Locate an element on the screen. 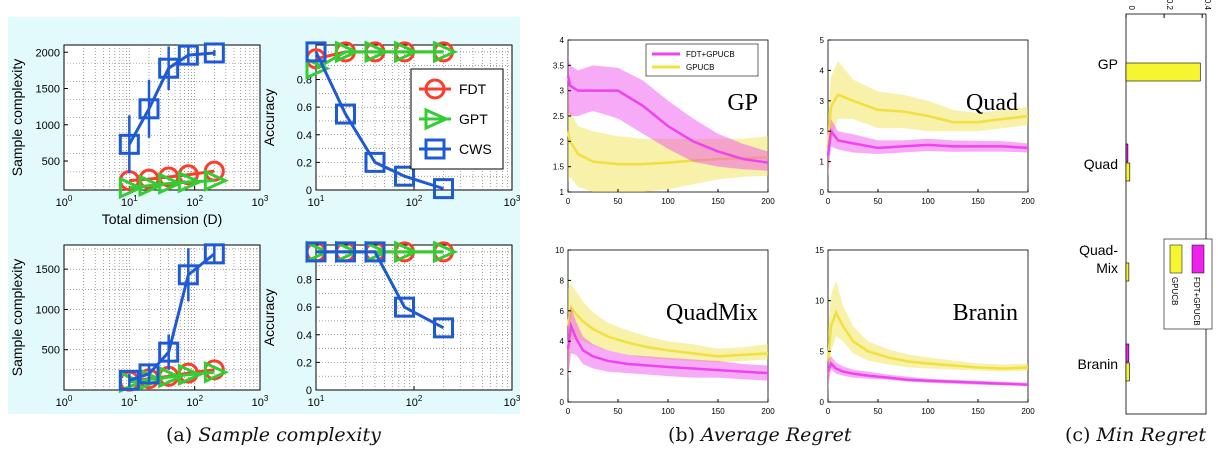 The image size is (1218, 452). y-tick-label: 8 is located at coordinates (562, 280).